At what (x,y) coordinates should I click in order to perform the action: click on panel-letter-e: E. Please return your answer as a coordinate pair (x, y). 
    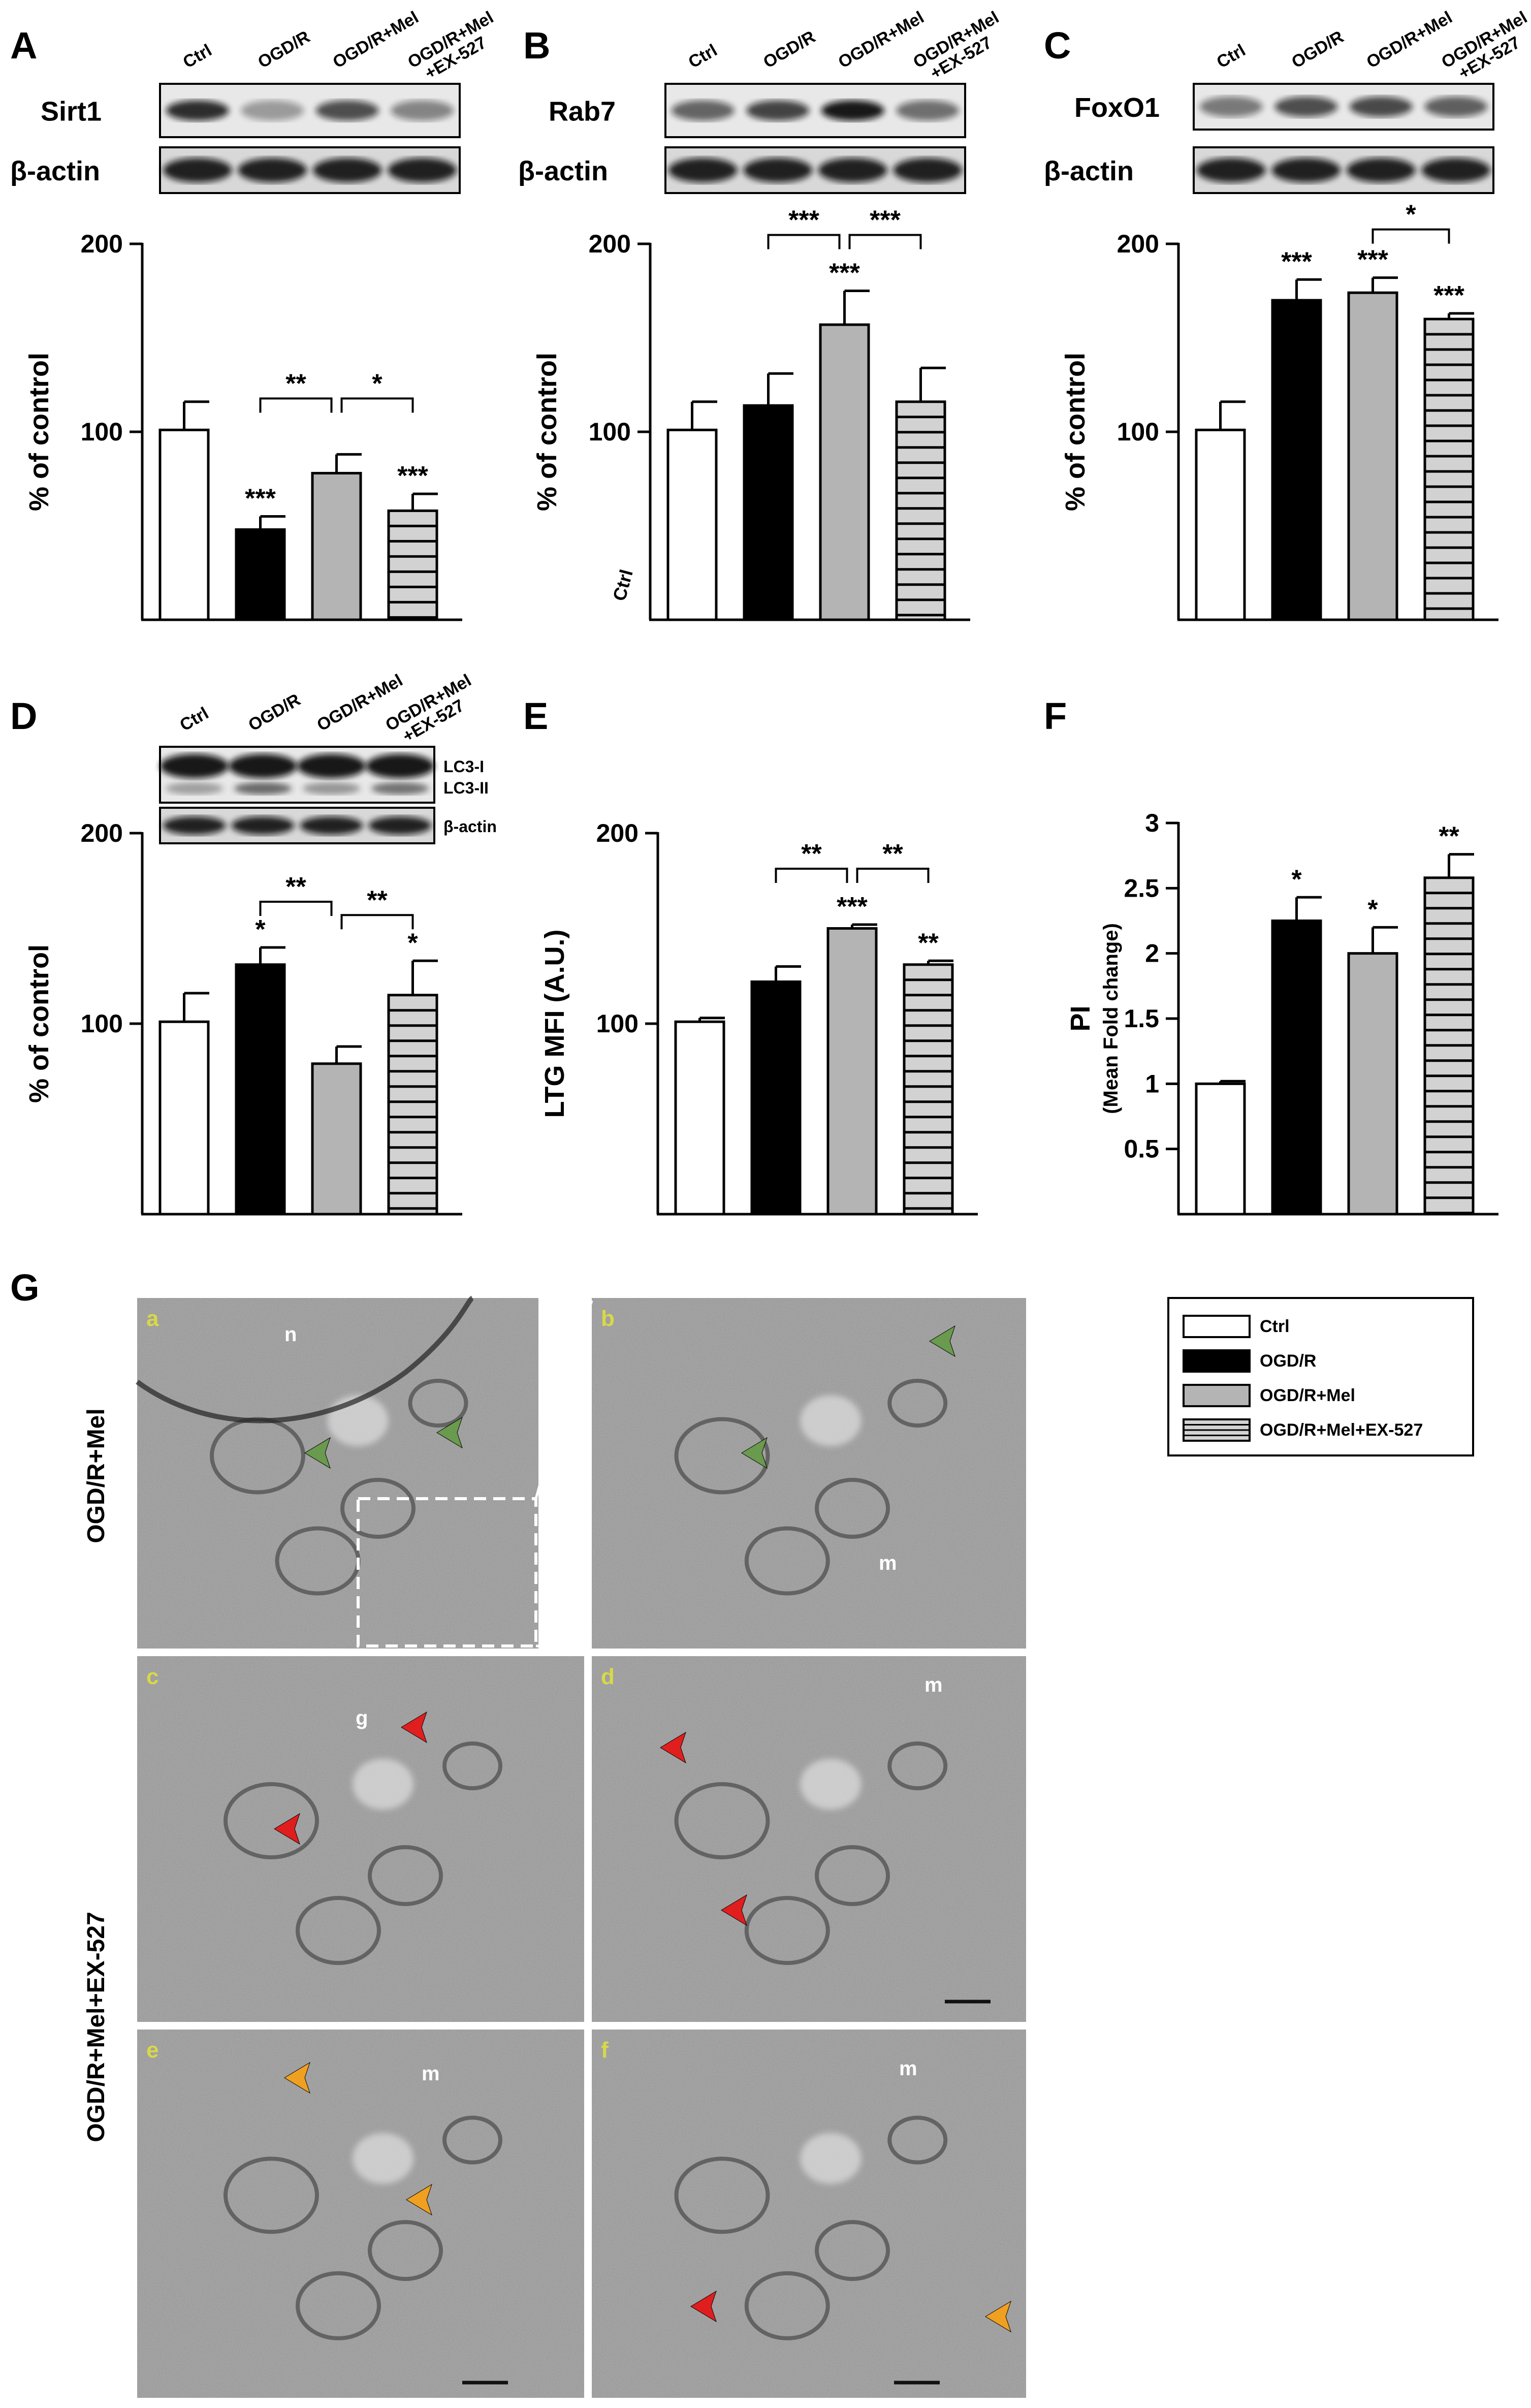
    Looking at the image, I should click on (536, 716).